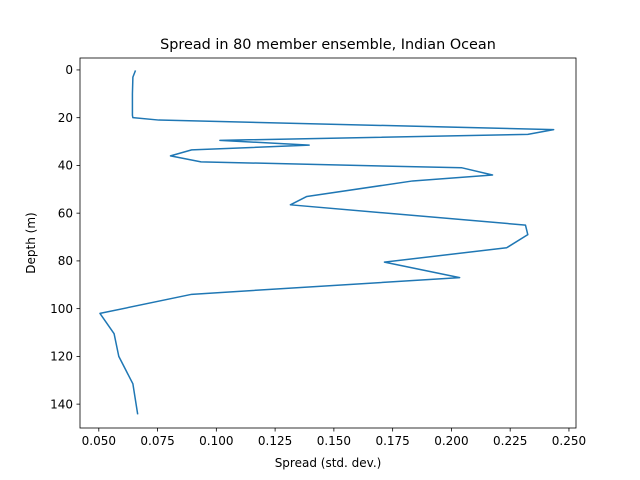 This screenshot has width=640, height=480. What do you see at coordinates (61, 309) in the screenshot?
I see `y-tick-label: 100` at bounding box center [61, 309].